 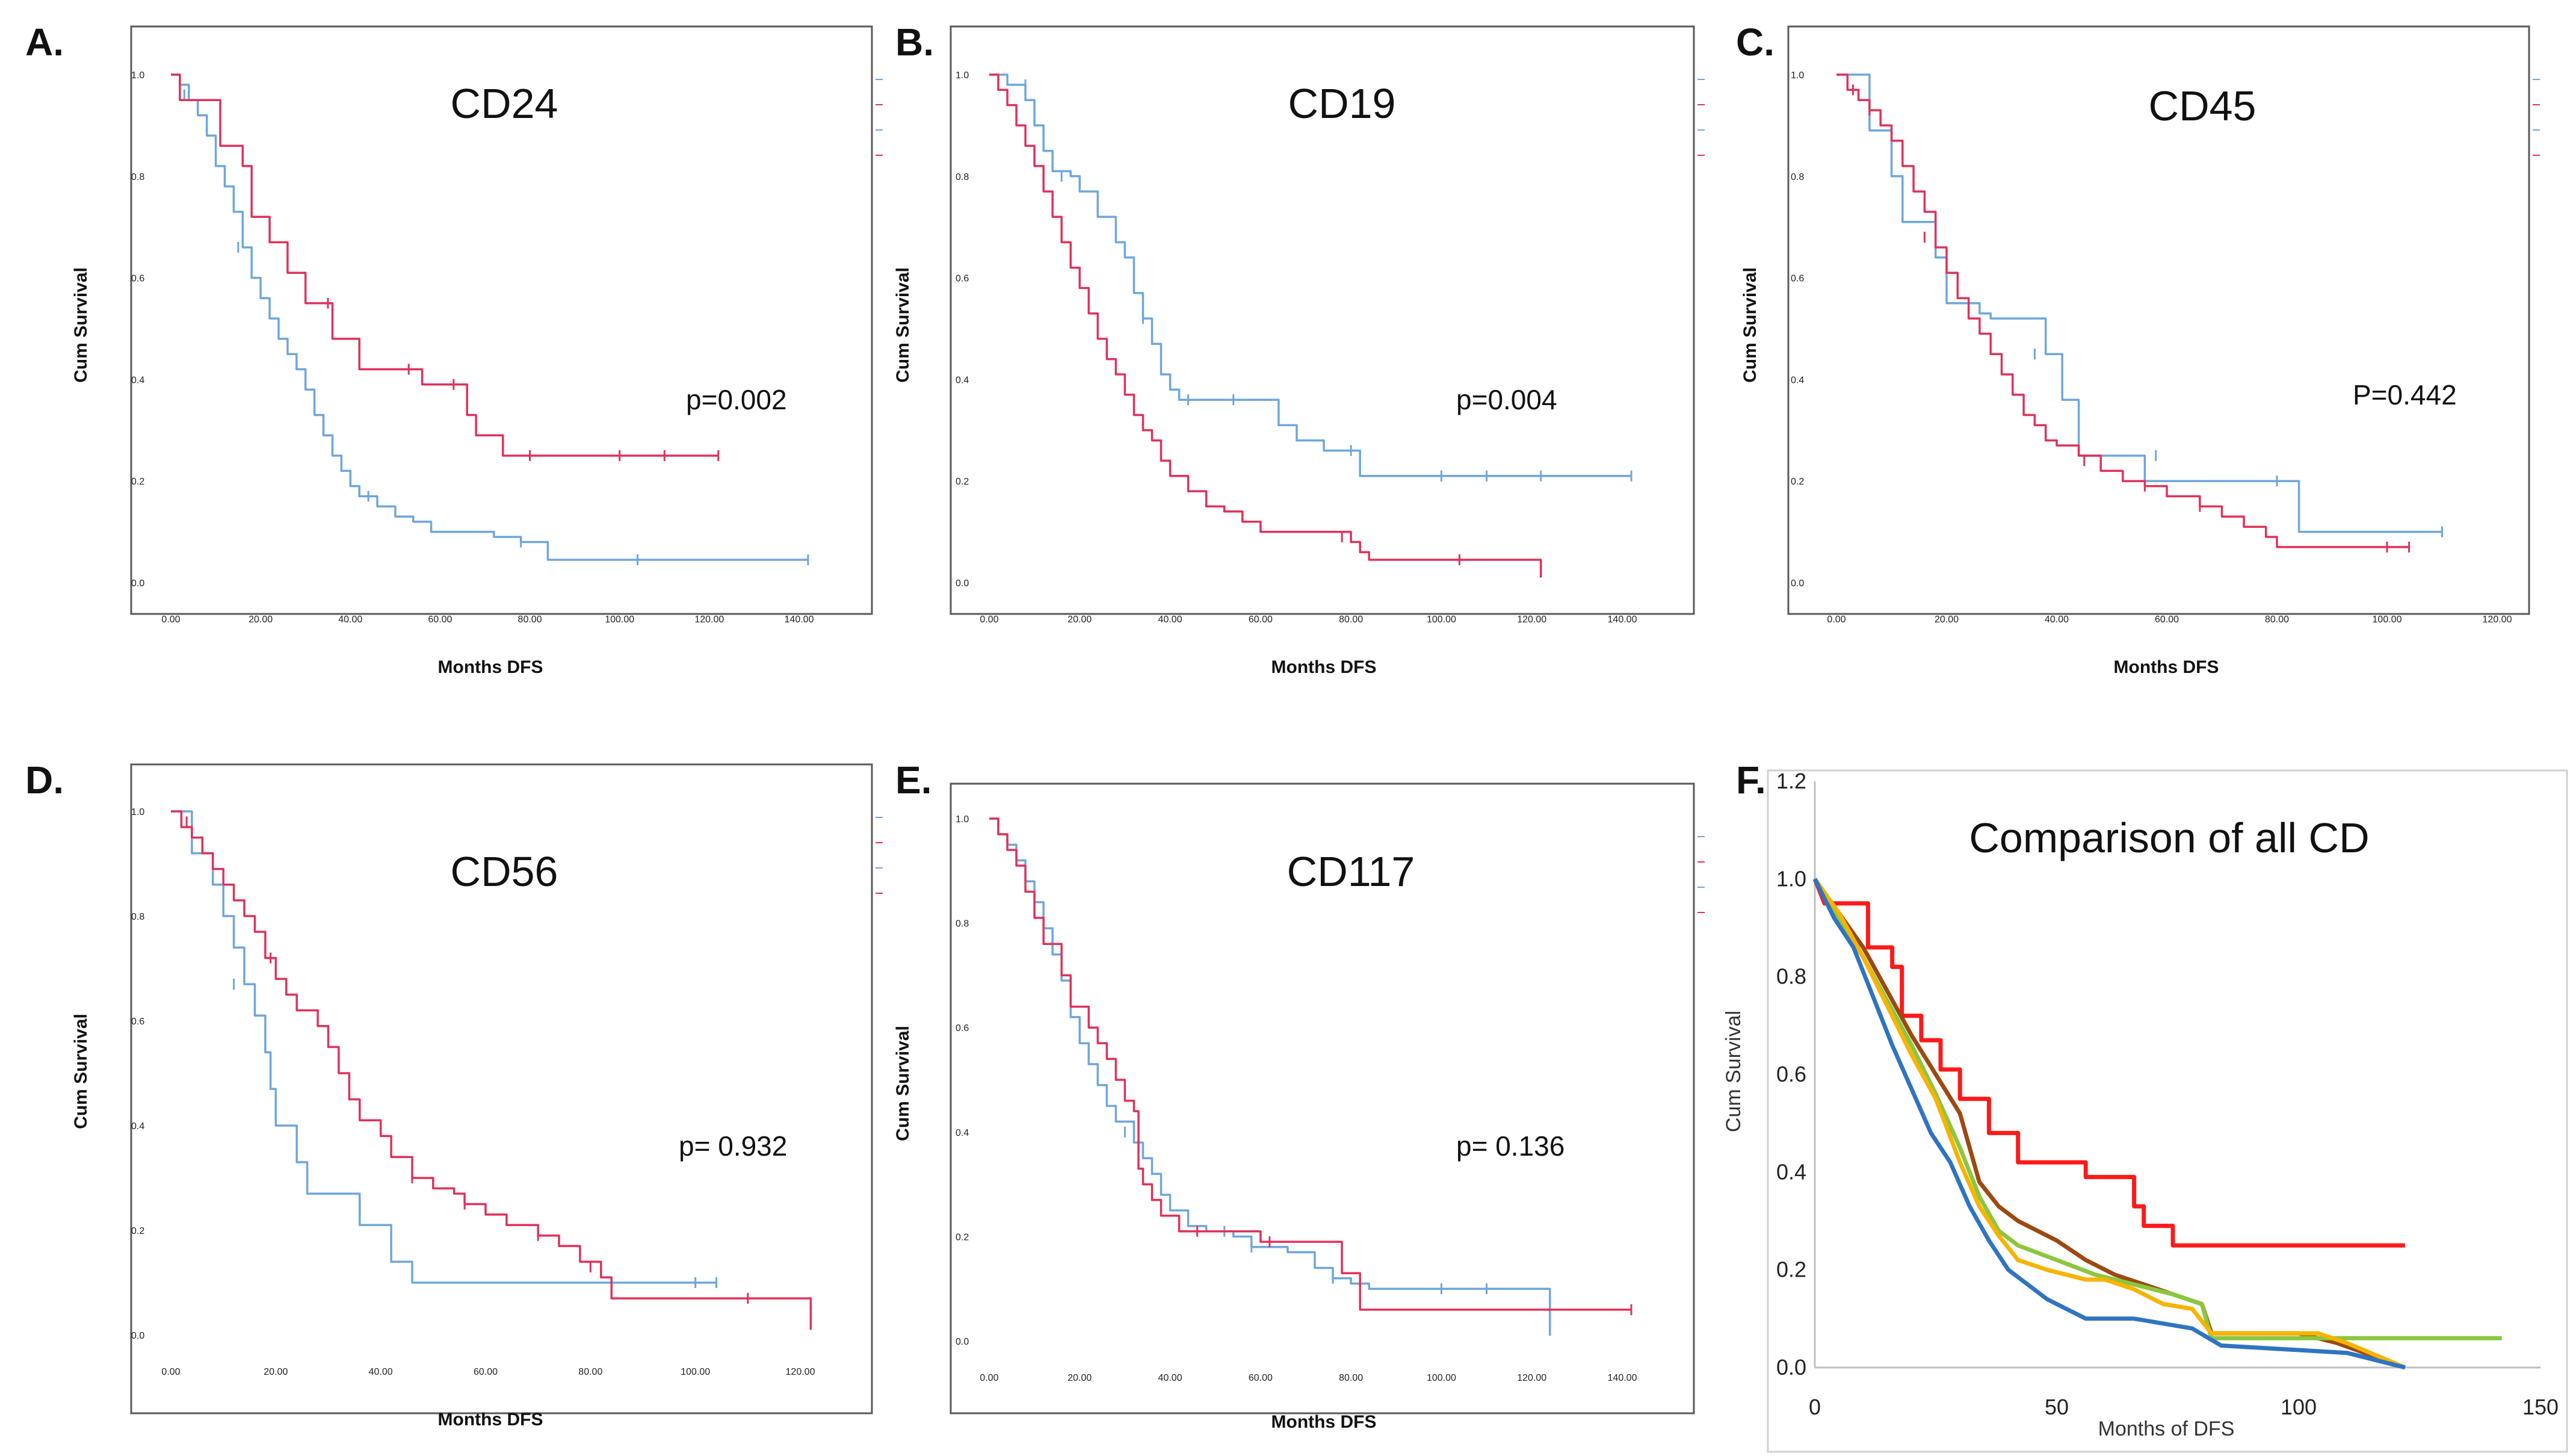 I want to click on x-axis-title: Months of DFS, so click(x=2166, y=1428).